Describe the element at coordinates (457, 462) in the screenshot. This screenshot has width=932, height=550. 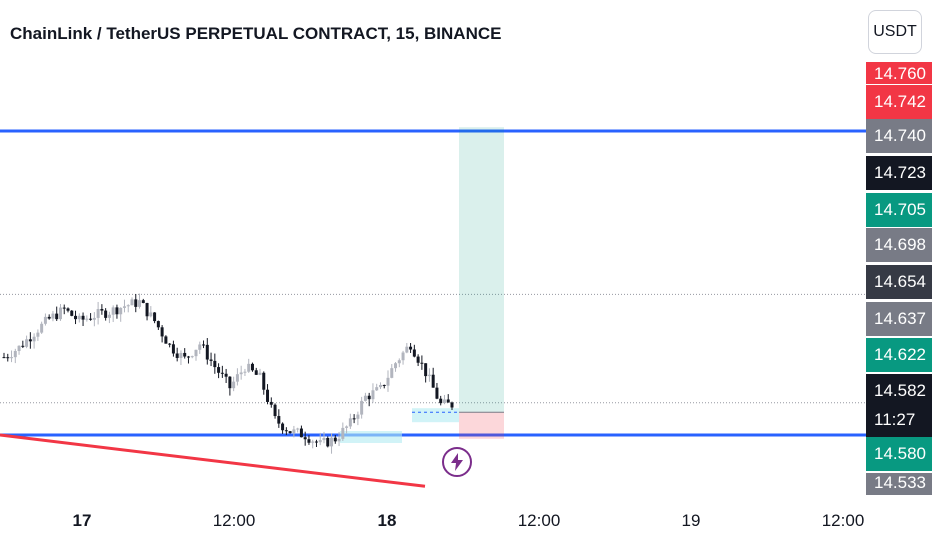
I see `lightning-alert-icon` at that location.